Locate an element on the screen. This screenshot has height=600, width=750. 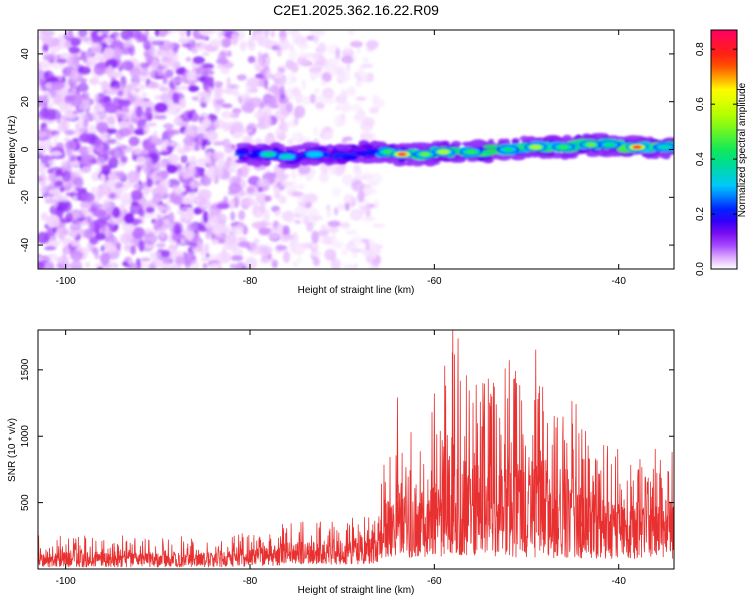
snr-x-label: Height of straight line (km) is located at coordinates (356, 590).